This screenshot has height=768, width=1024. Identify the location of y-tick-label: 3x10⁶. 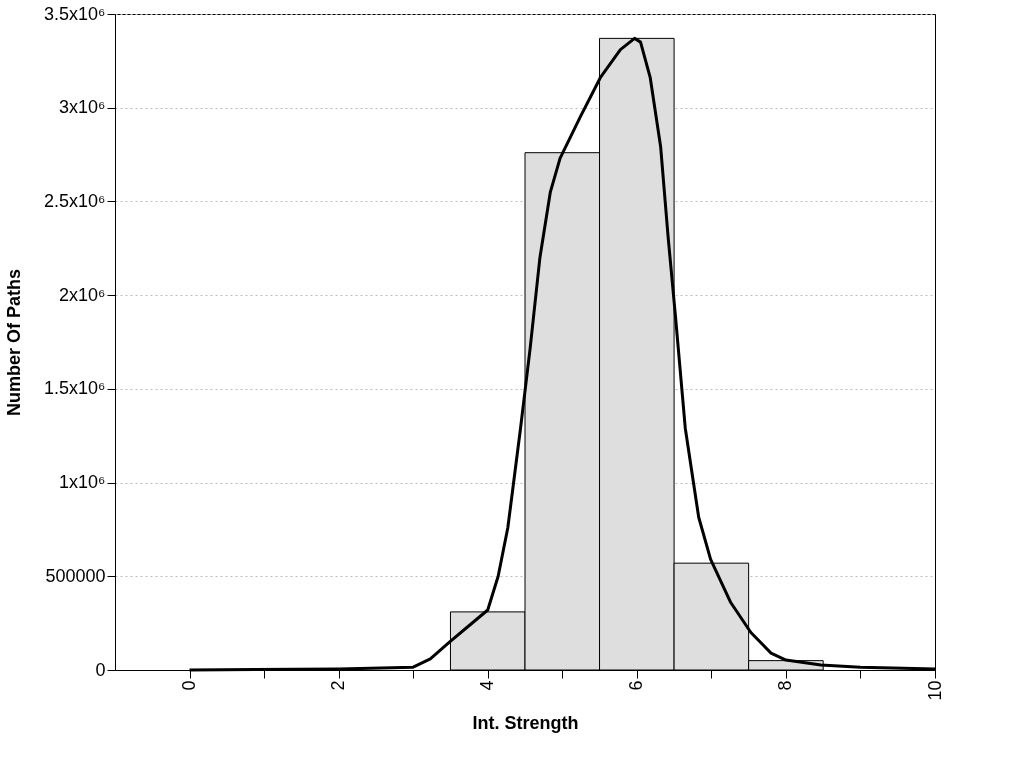
(82, 107).